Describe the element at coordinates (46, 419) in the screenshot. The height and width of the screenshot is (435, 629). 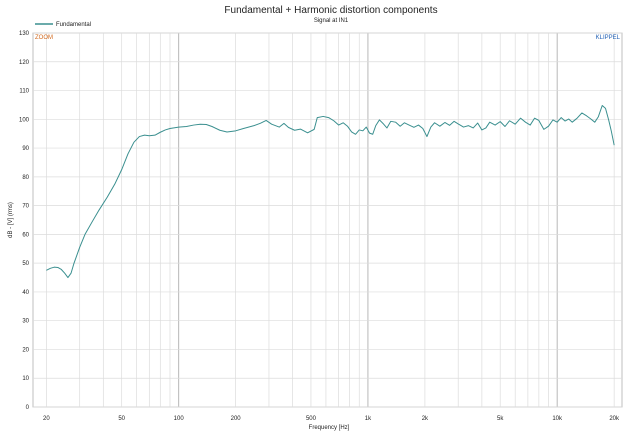
I see `x-tick-label: 20` at that location.